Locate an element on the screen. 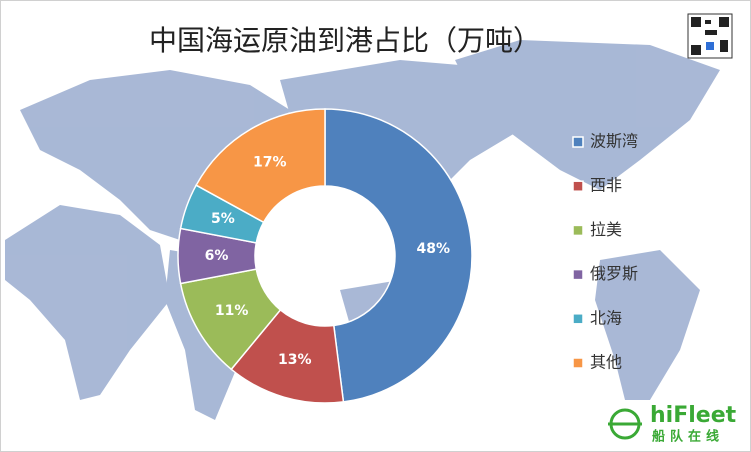  data-label: 17% is located at coordinates (270, 163).